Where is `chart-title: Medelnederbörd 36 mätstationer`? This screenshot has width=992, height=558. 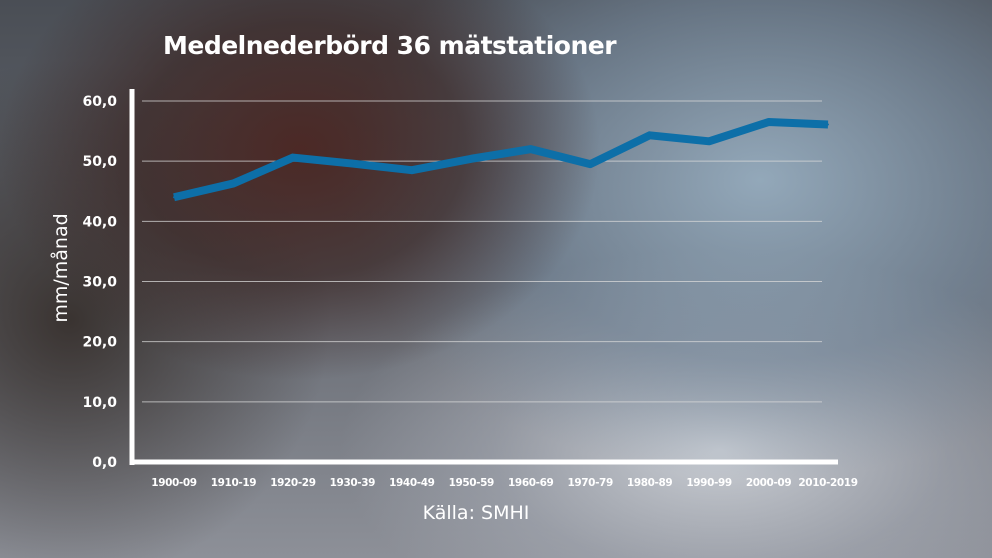
chart-title: Medelnederbörd 36 mätstationer is located at coordinates (390, 45).